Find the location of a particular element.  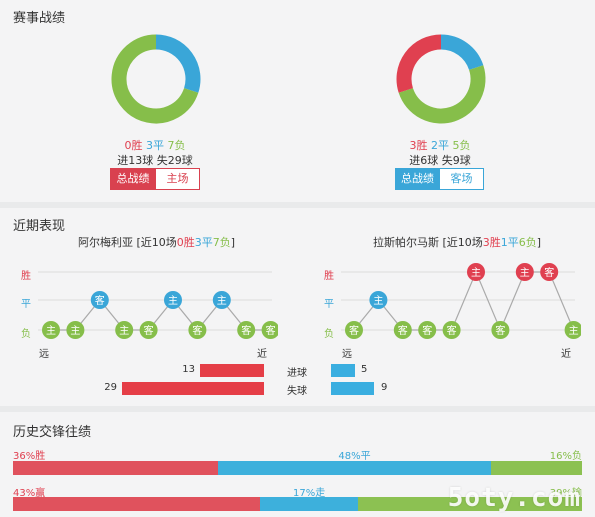

right-form-losses: 6负 is located at coordinates (527, 242).